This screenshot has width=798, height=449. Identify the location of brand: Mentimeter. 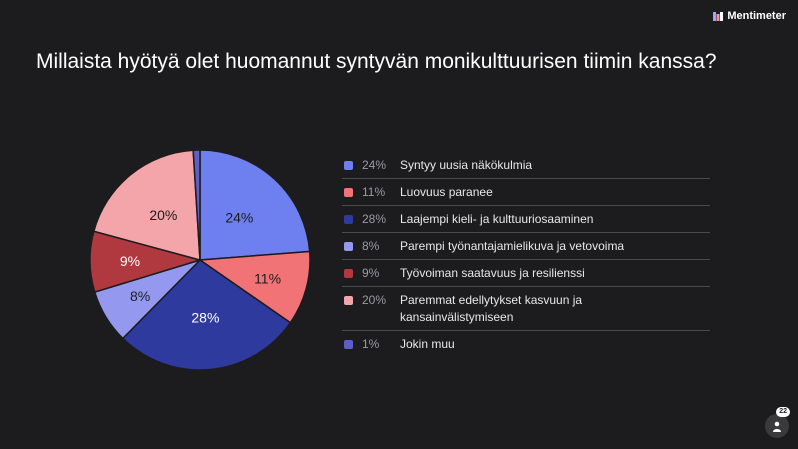
(749, 16).